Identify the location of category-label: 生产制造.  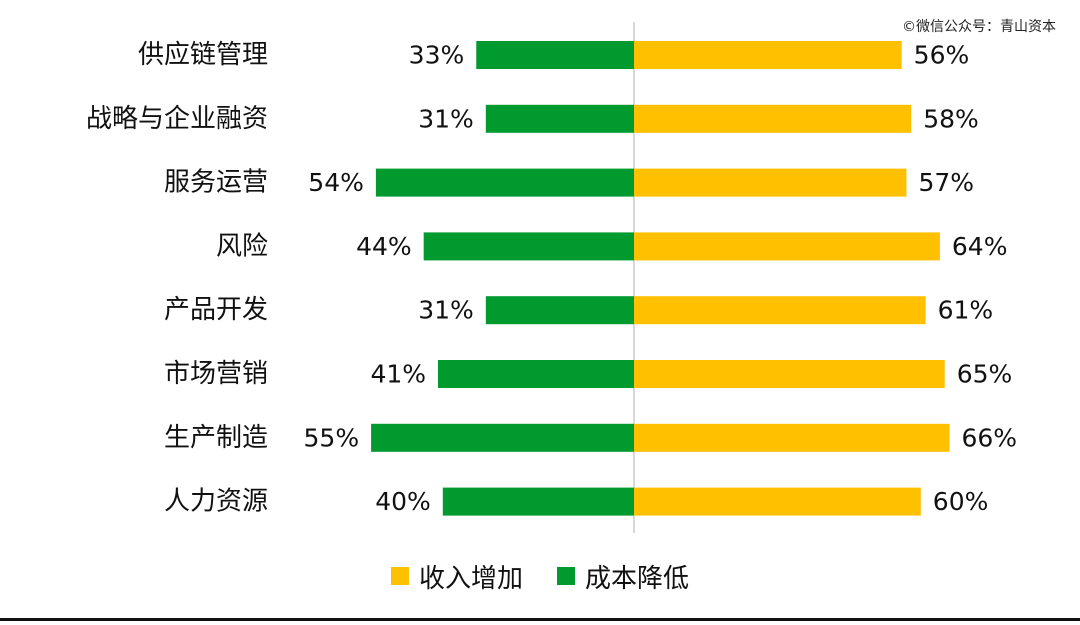
(216, 438).